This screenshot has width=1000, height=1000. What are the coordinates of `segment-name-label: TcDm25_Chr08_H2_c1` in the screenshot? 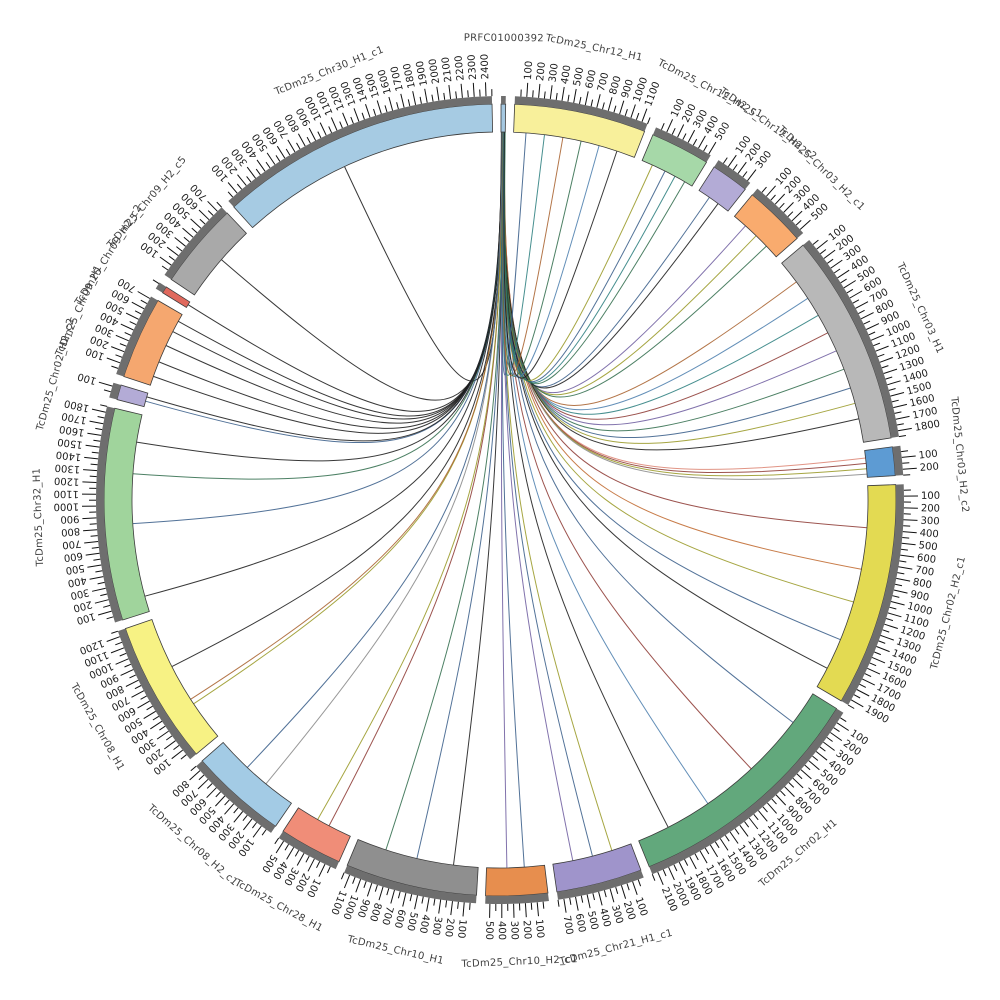 It's located at (192, 845).